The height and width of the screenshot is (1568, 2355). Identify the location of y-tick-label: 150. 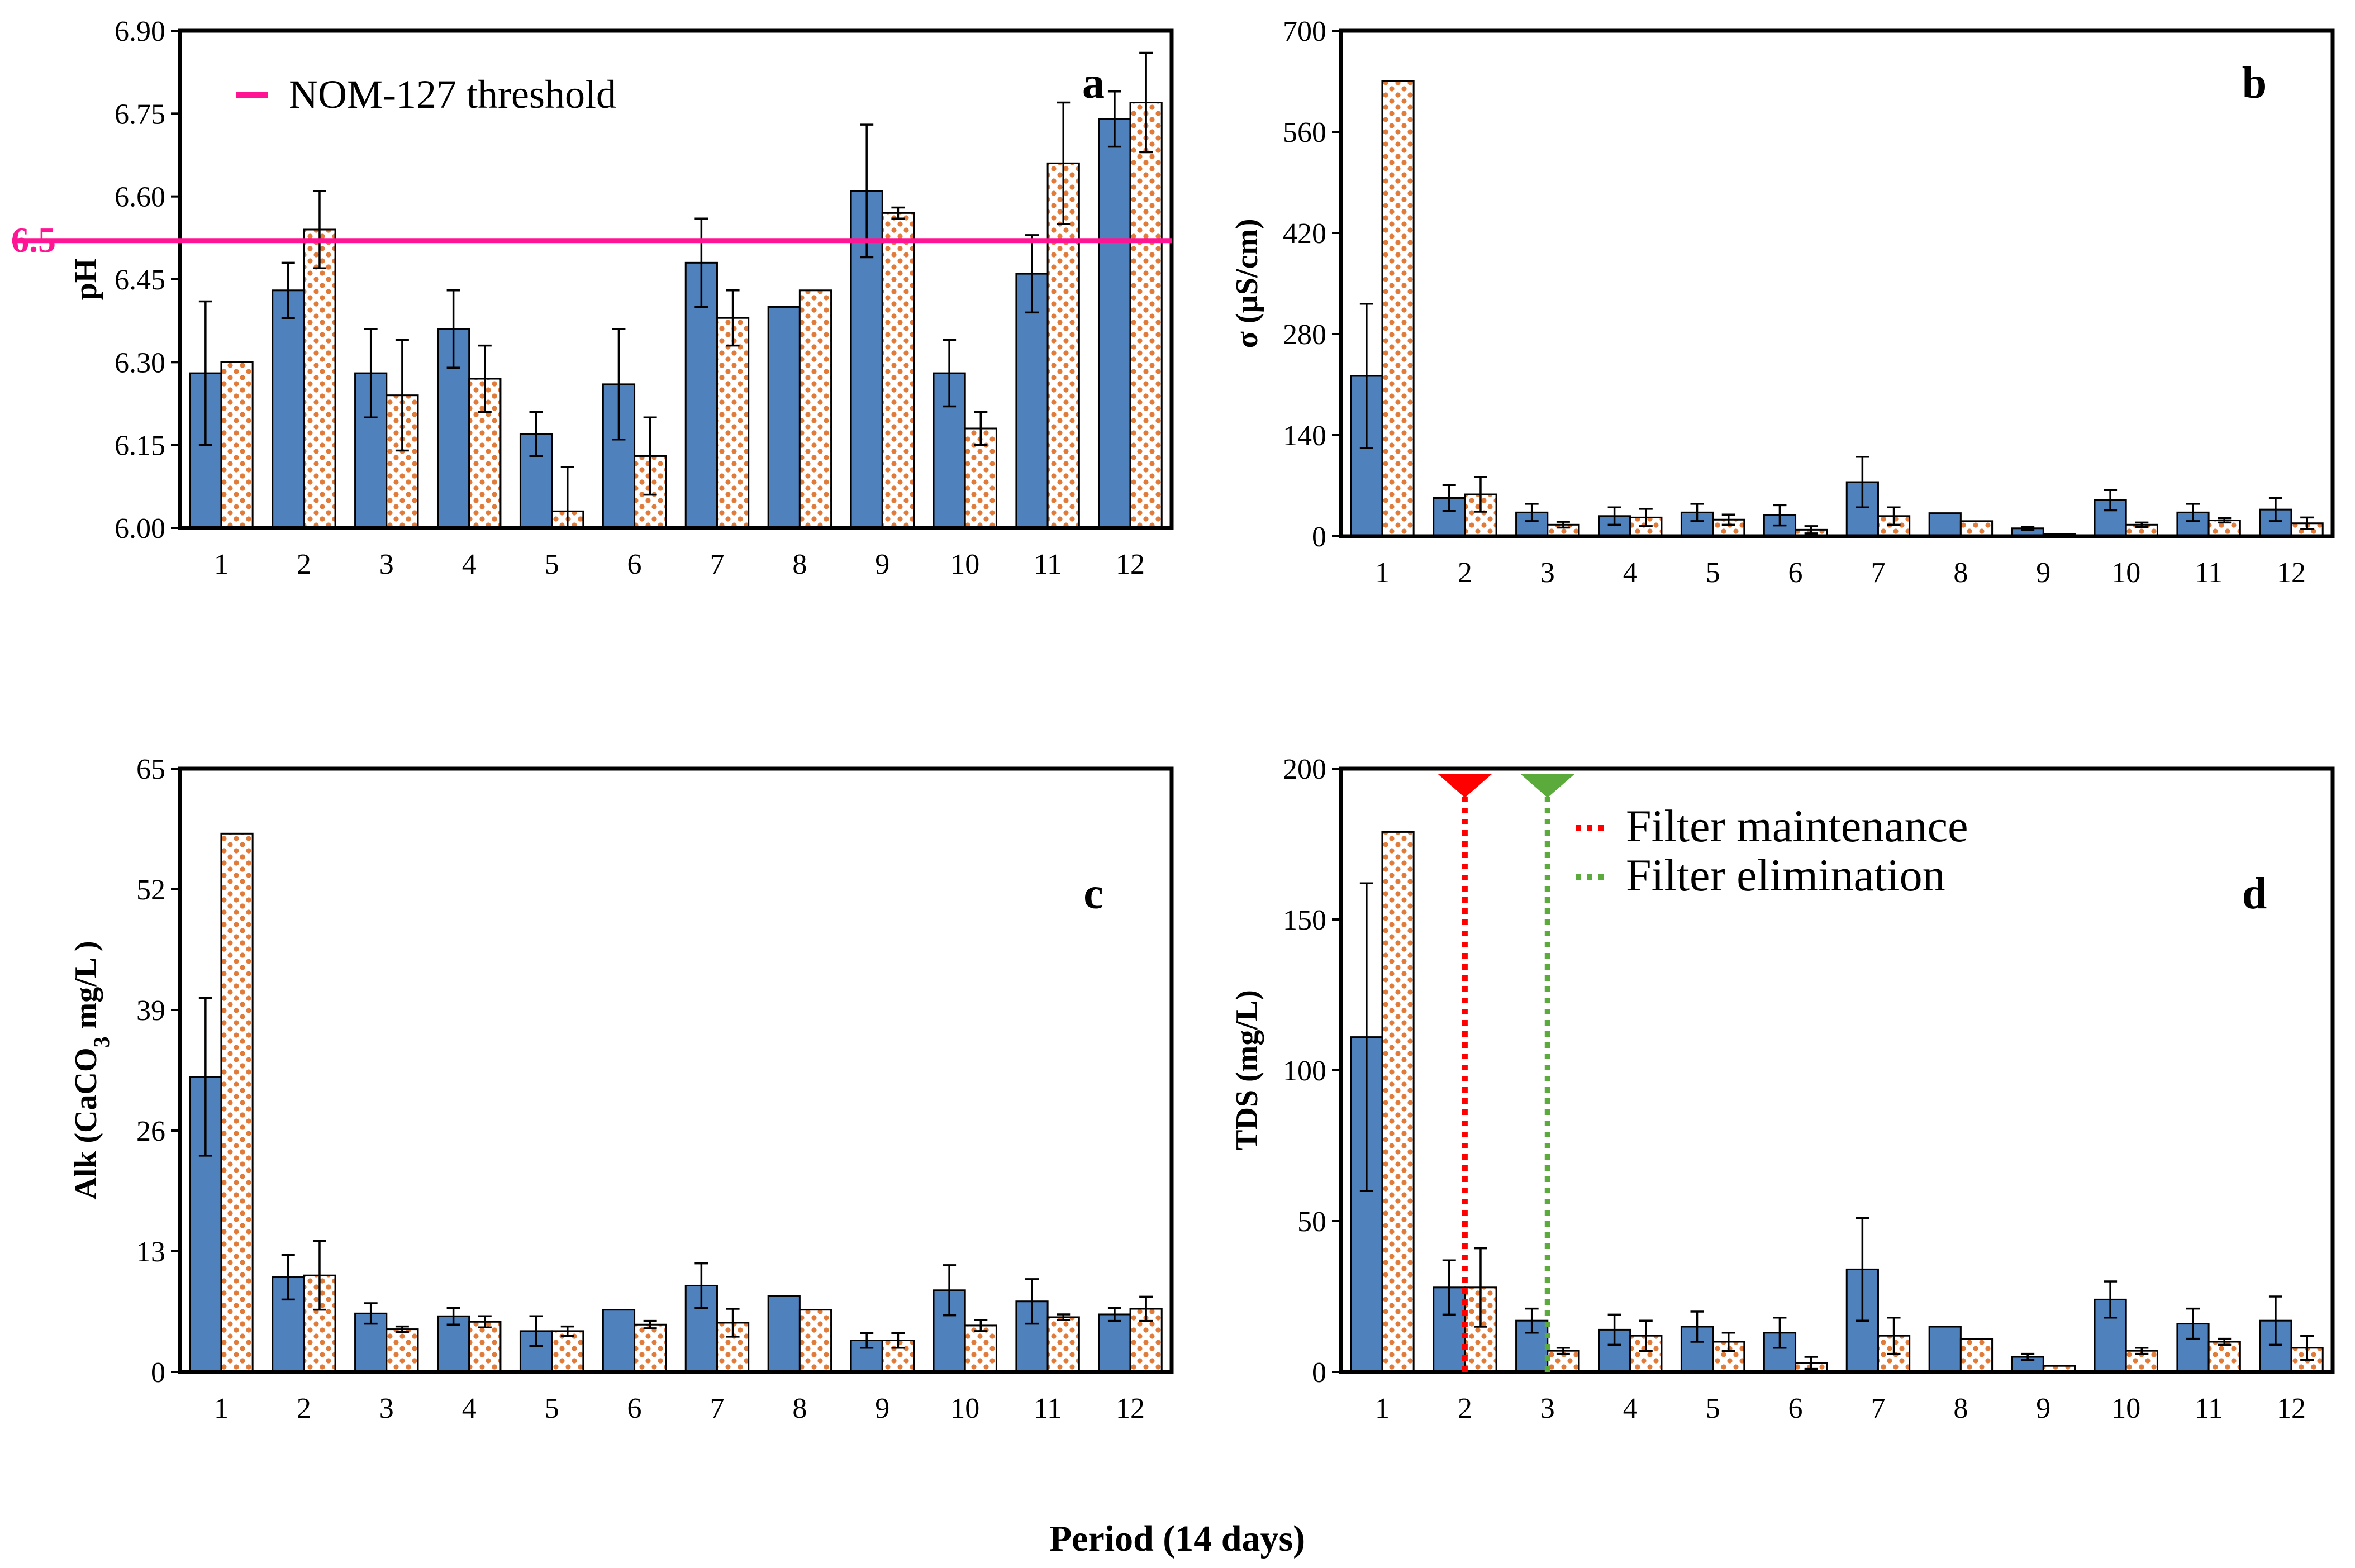
(1304, 920).